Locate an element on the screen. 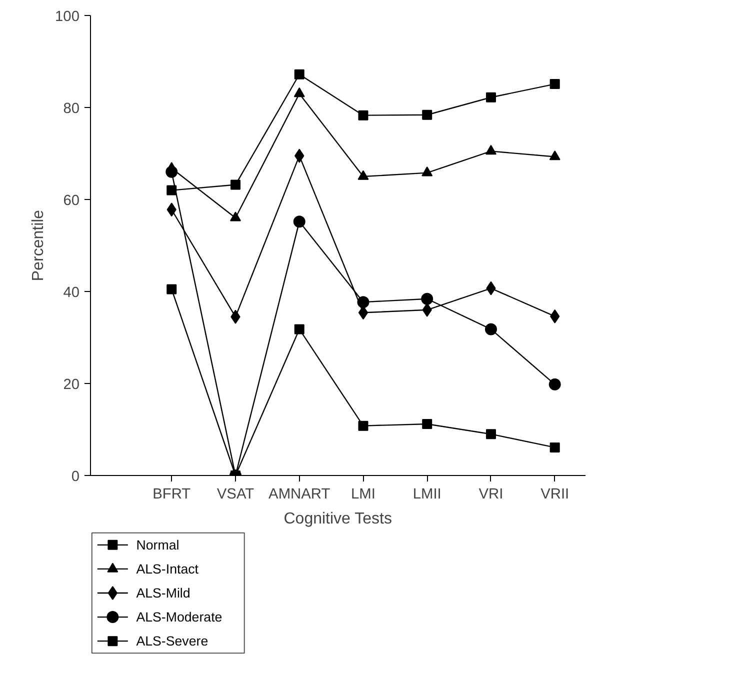  x-tick-label: LMI is located at coordinates (363, 494).